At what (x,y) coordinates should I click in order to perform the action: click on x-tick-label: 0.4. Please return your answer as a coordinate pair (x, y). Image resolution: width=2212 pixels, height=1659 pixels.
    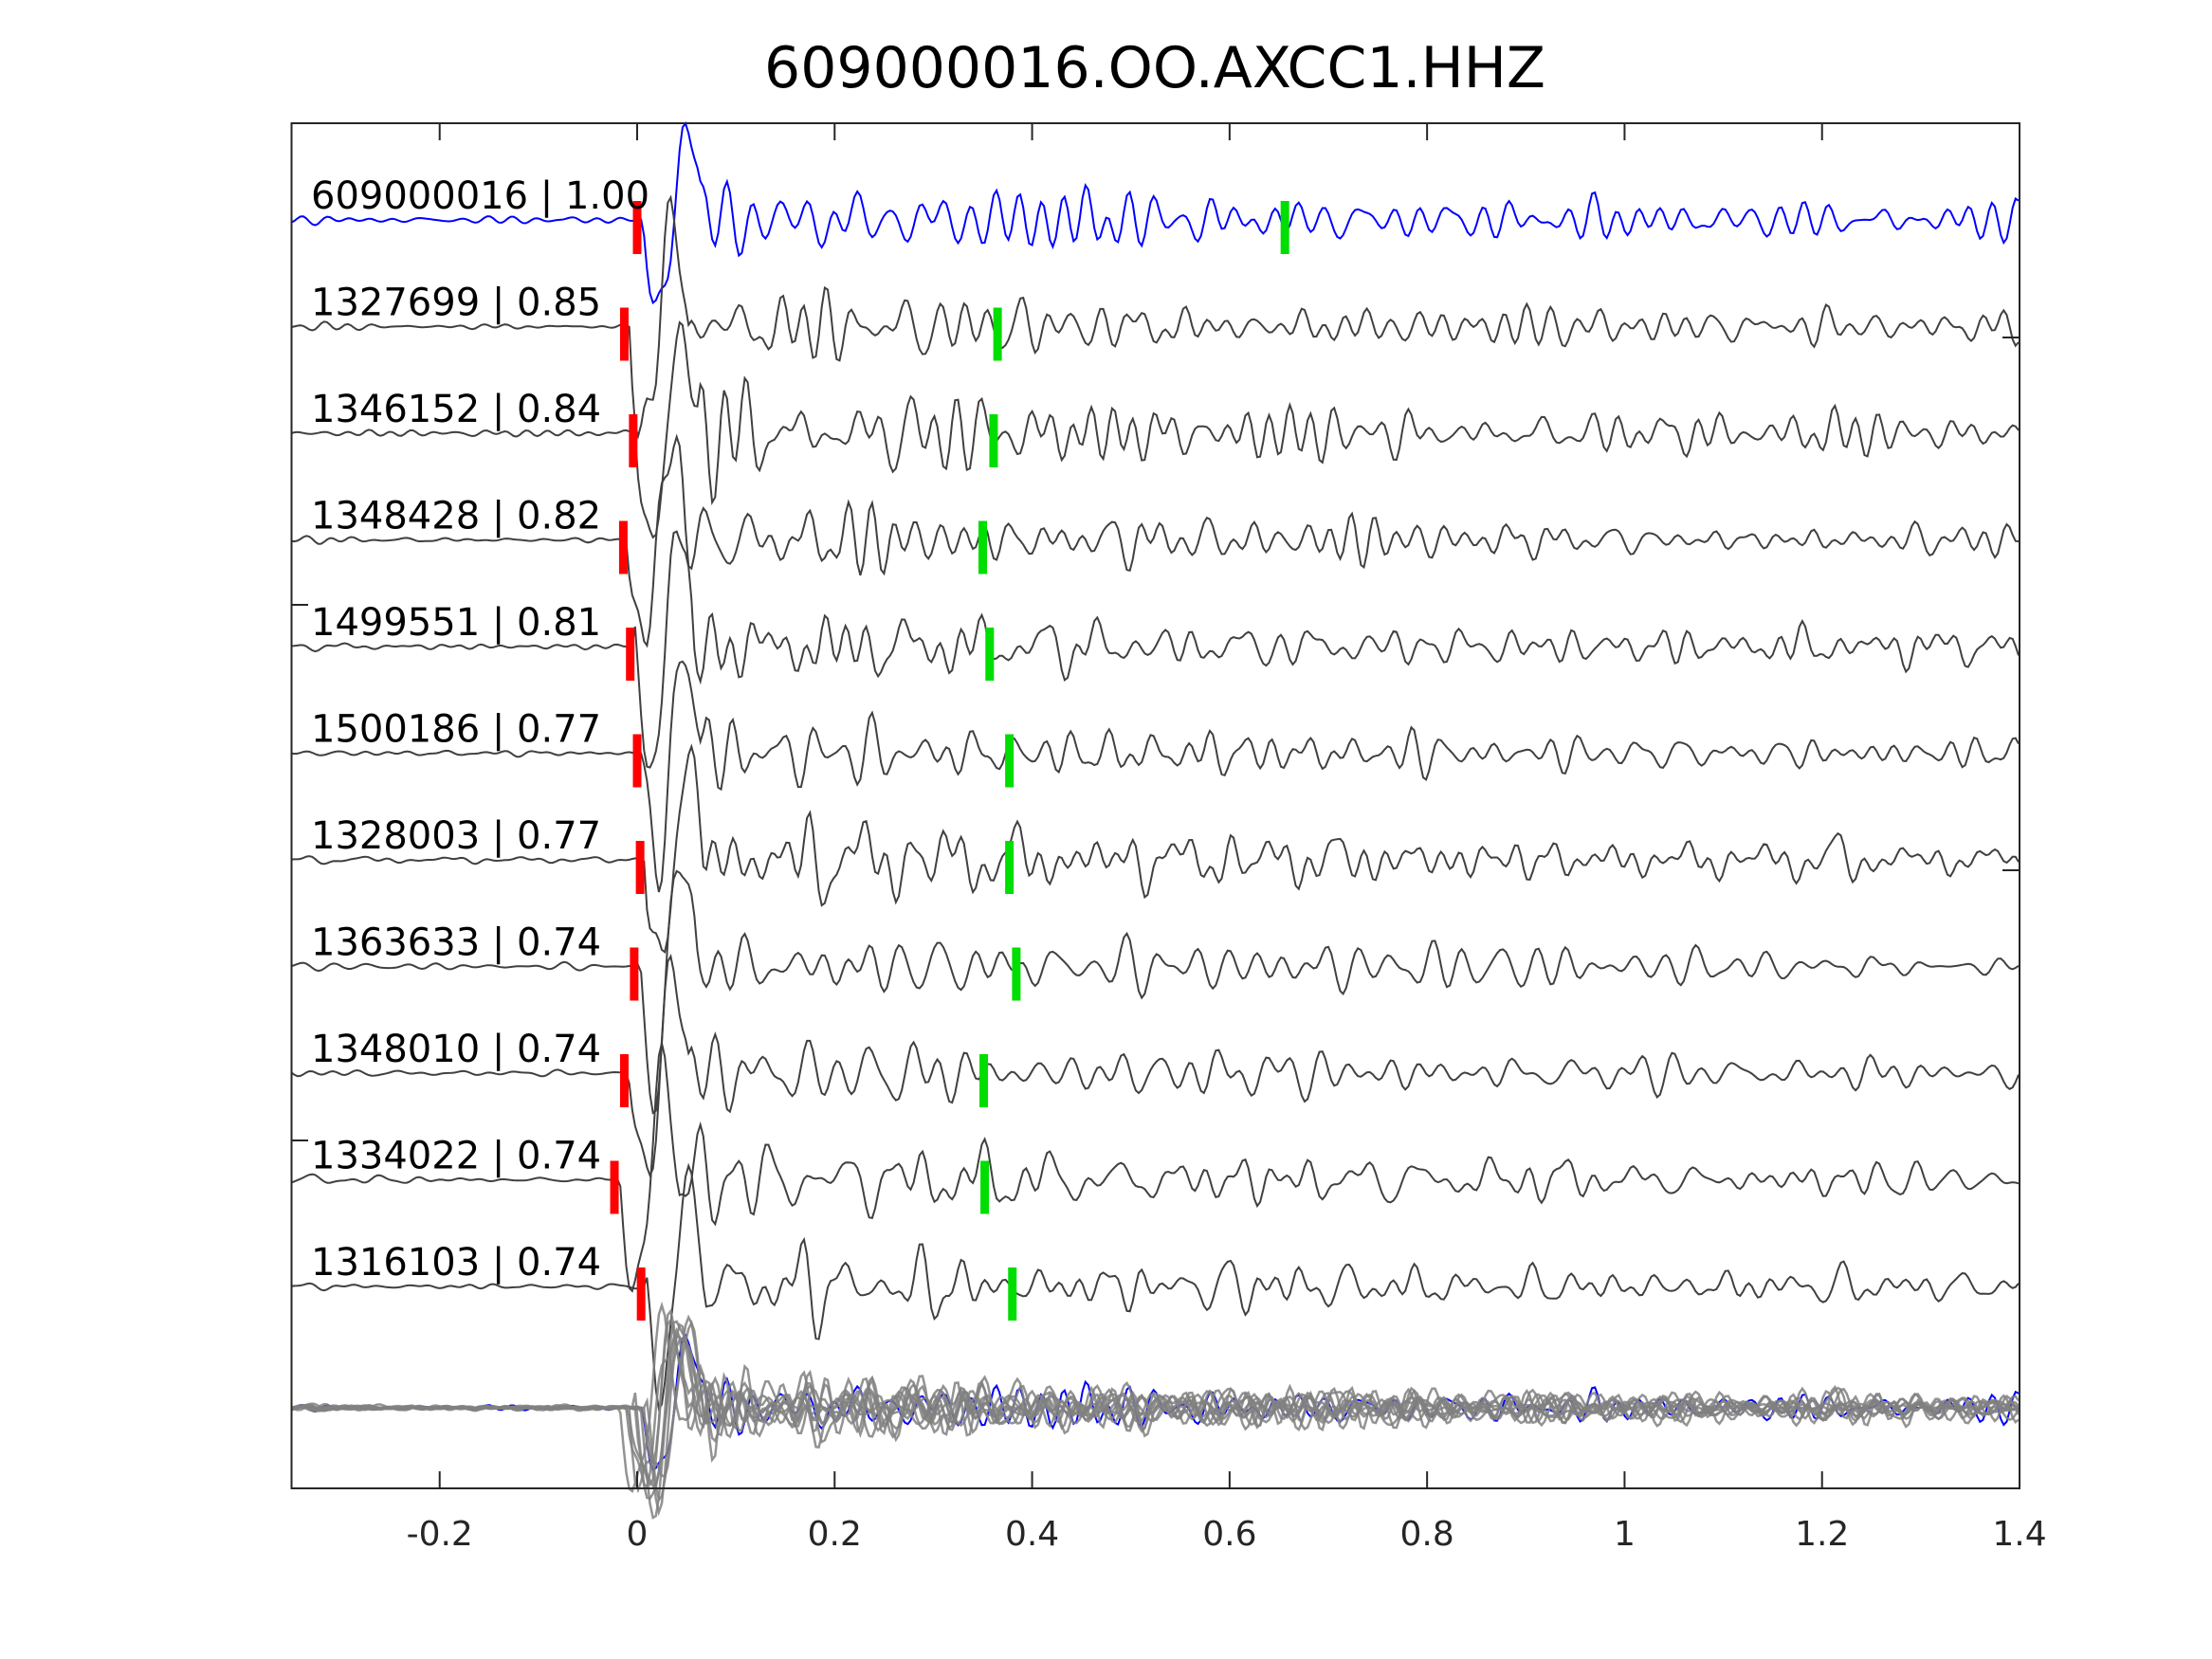
    Looking at the image, I should click on (1032, 1534).